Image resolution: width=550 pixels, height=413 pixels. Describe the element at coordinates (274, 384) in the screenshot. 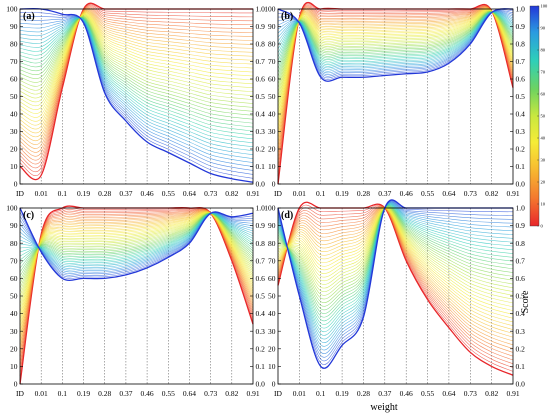

I see `y-tick-label: 0` at that location.